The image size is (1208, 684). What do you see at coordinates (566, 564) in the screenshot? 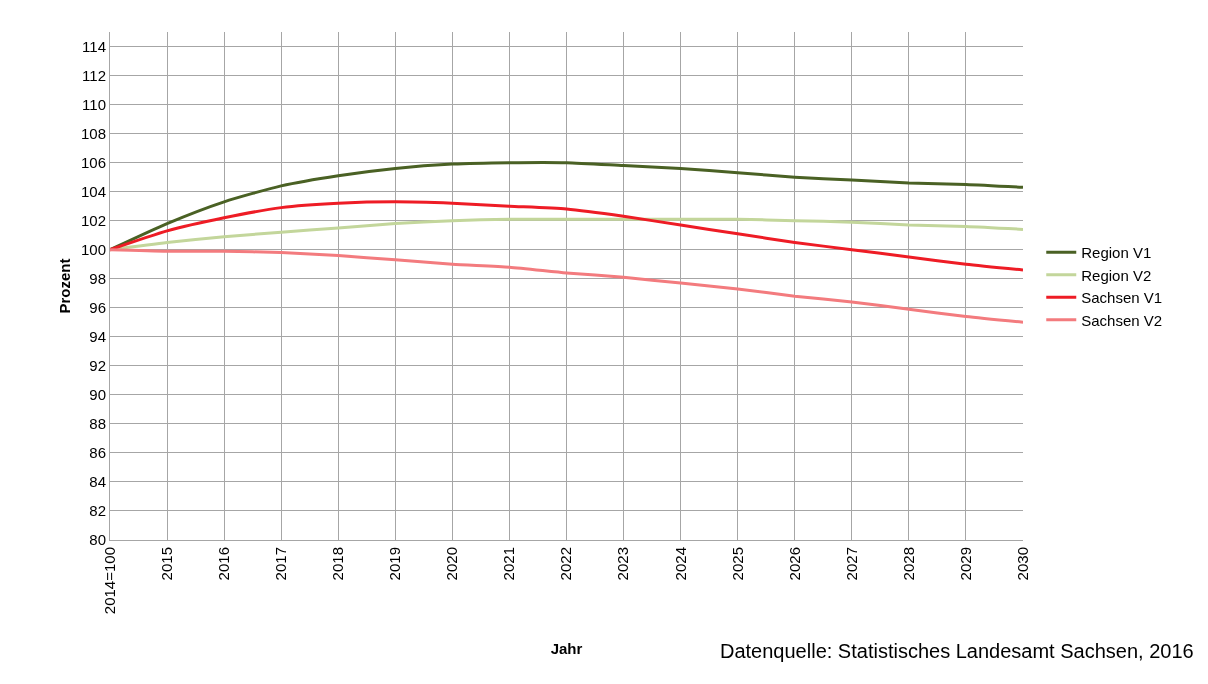
I see `x-tick-label: 2022` at bounding box center [566, 564].